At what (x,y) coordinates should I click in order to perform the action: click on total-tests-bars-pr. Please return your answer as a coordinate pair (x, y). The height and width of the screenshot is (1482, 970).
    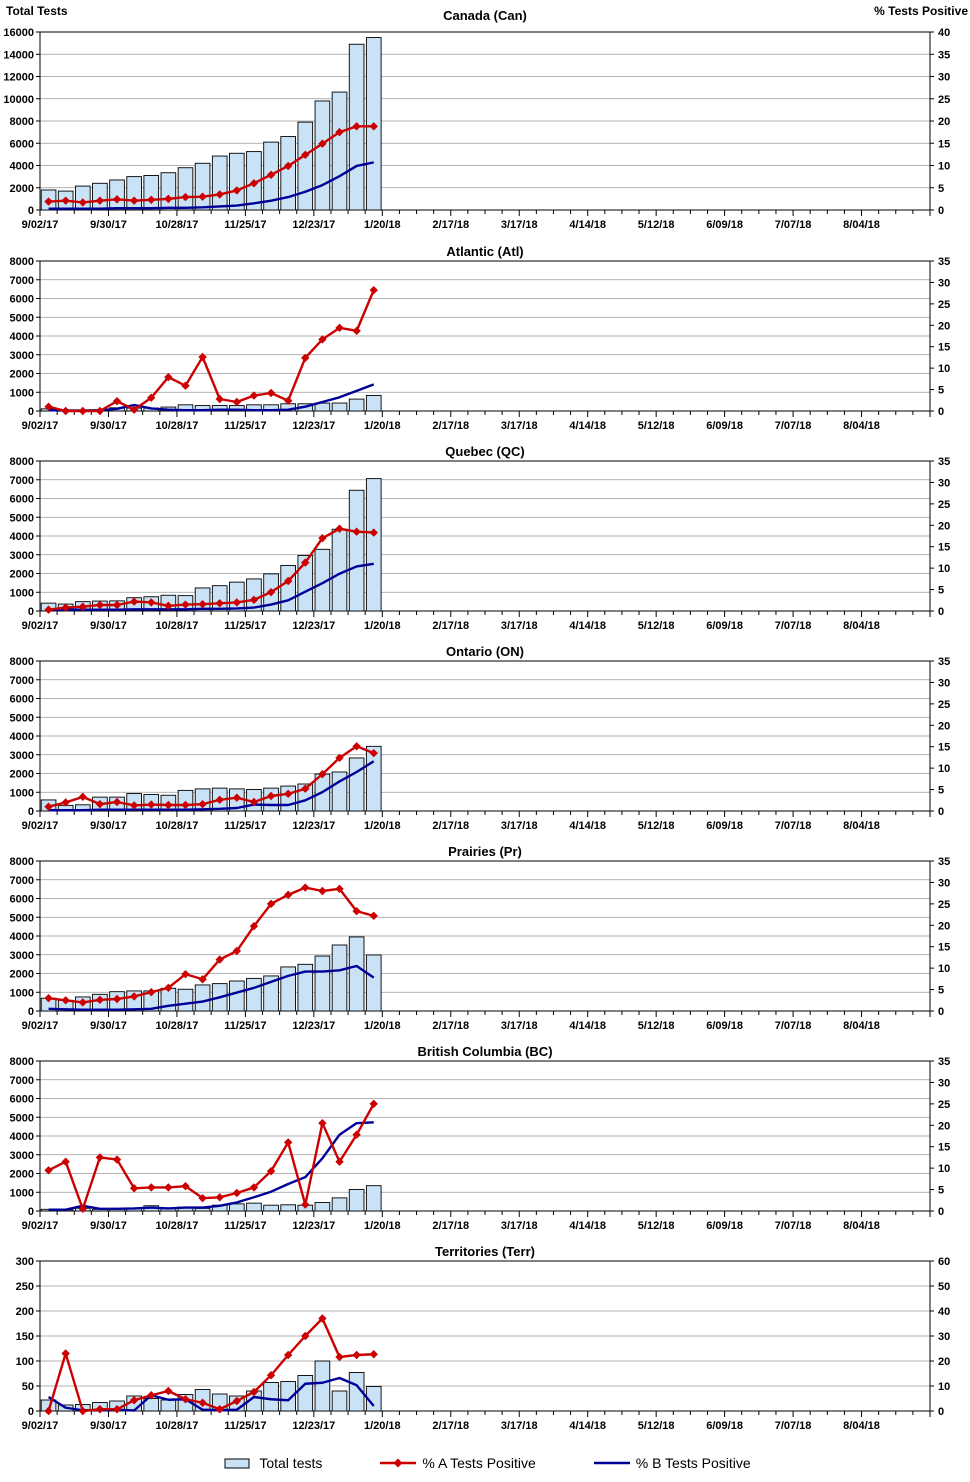
    Looking at the image, I should click on (211, 974).